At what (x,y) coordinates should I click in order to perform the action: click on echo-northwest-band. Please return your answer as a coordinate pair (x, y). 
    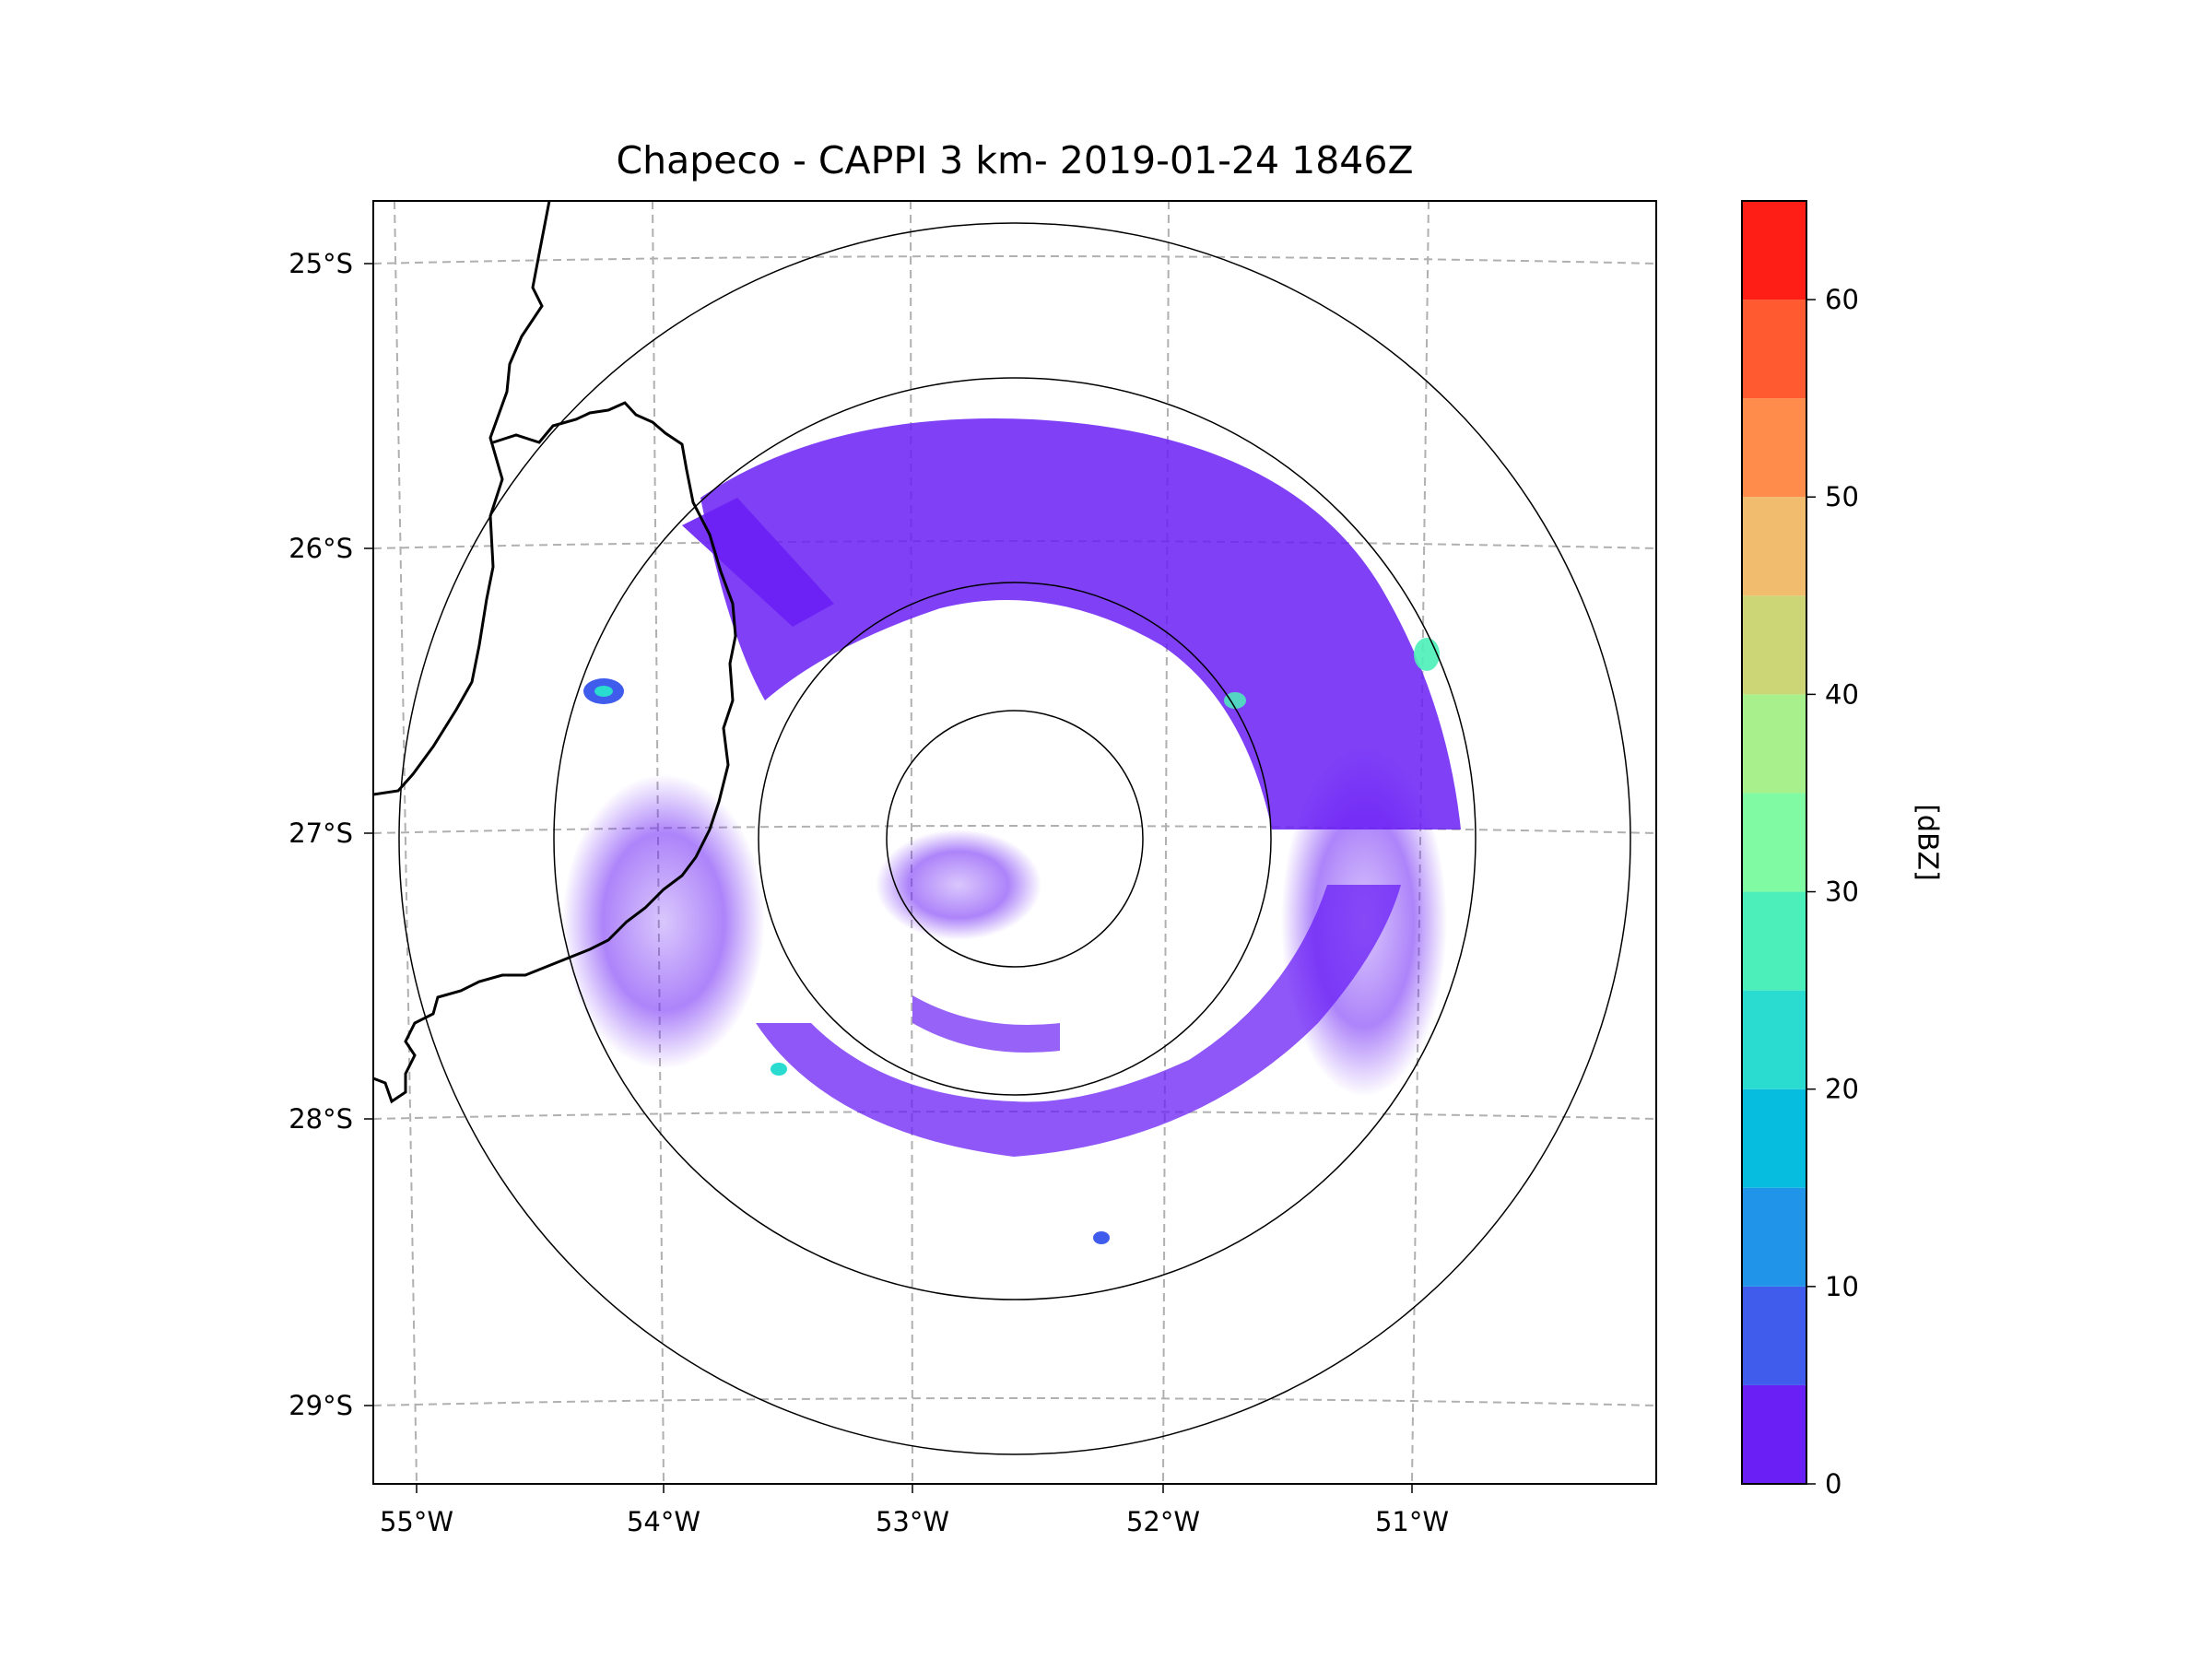
    Looking at the image, I should click on (758, 562).